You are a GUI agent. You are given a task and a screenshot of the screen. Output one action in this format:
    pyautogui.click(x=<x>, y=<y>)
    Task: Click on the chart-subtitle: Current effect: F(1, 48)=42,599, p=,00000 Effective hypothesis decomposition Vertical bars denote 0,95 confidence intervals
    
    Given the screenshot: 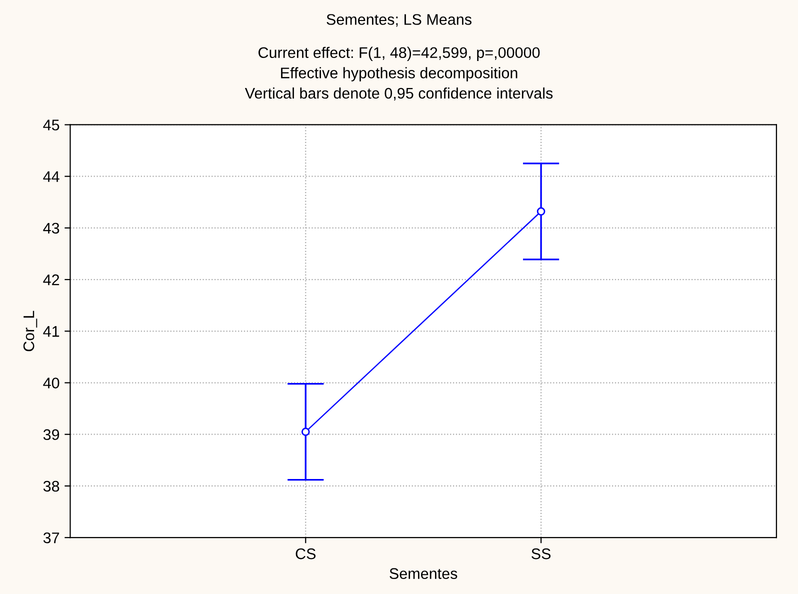 What is the action you would take?
    pyautogui.click(x=398, y=73)
    